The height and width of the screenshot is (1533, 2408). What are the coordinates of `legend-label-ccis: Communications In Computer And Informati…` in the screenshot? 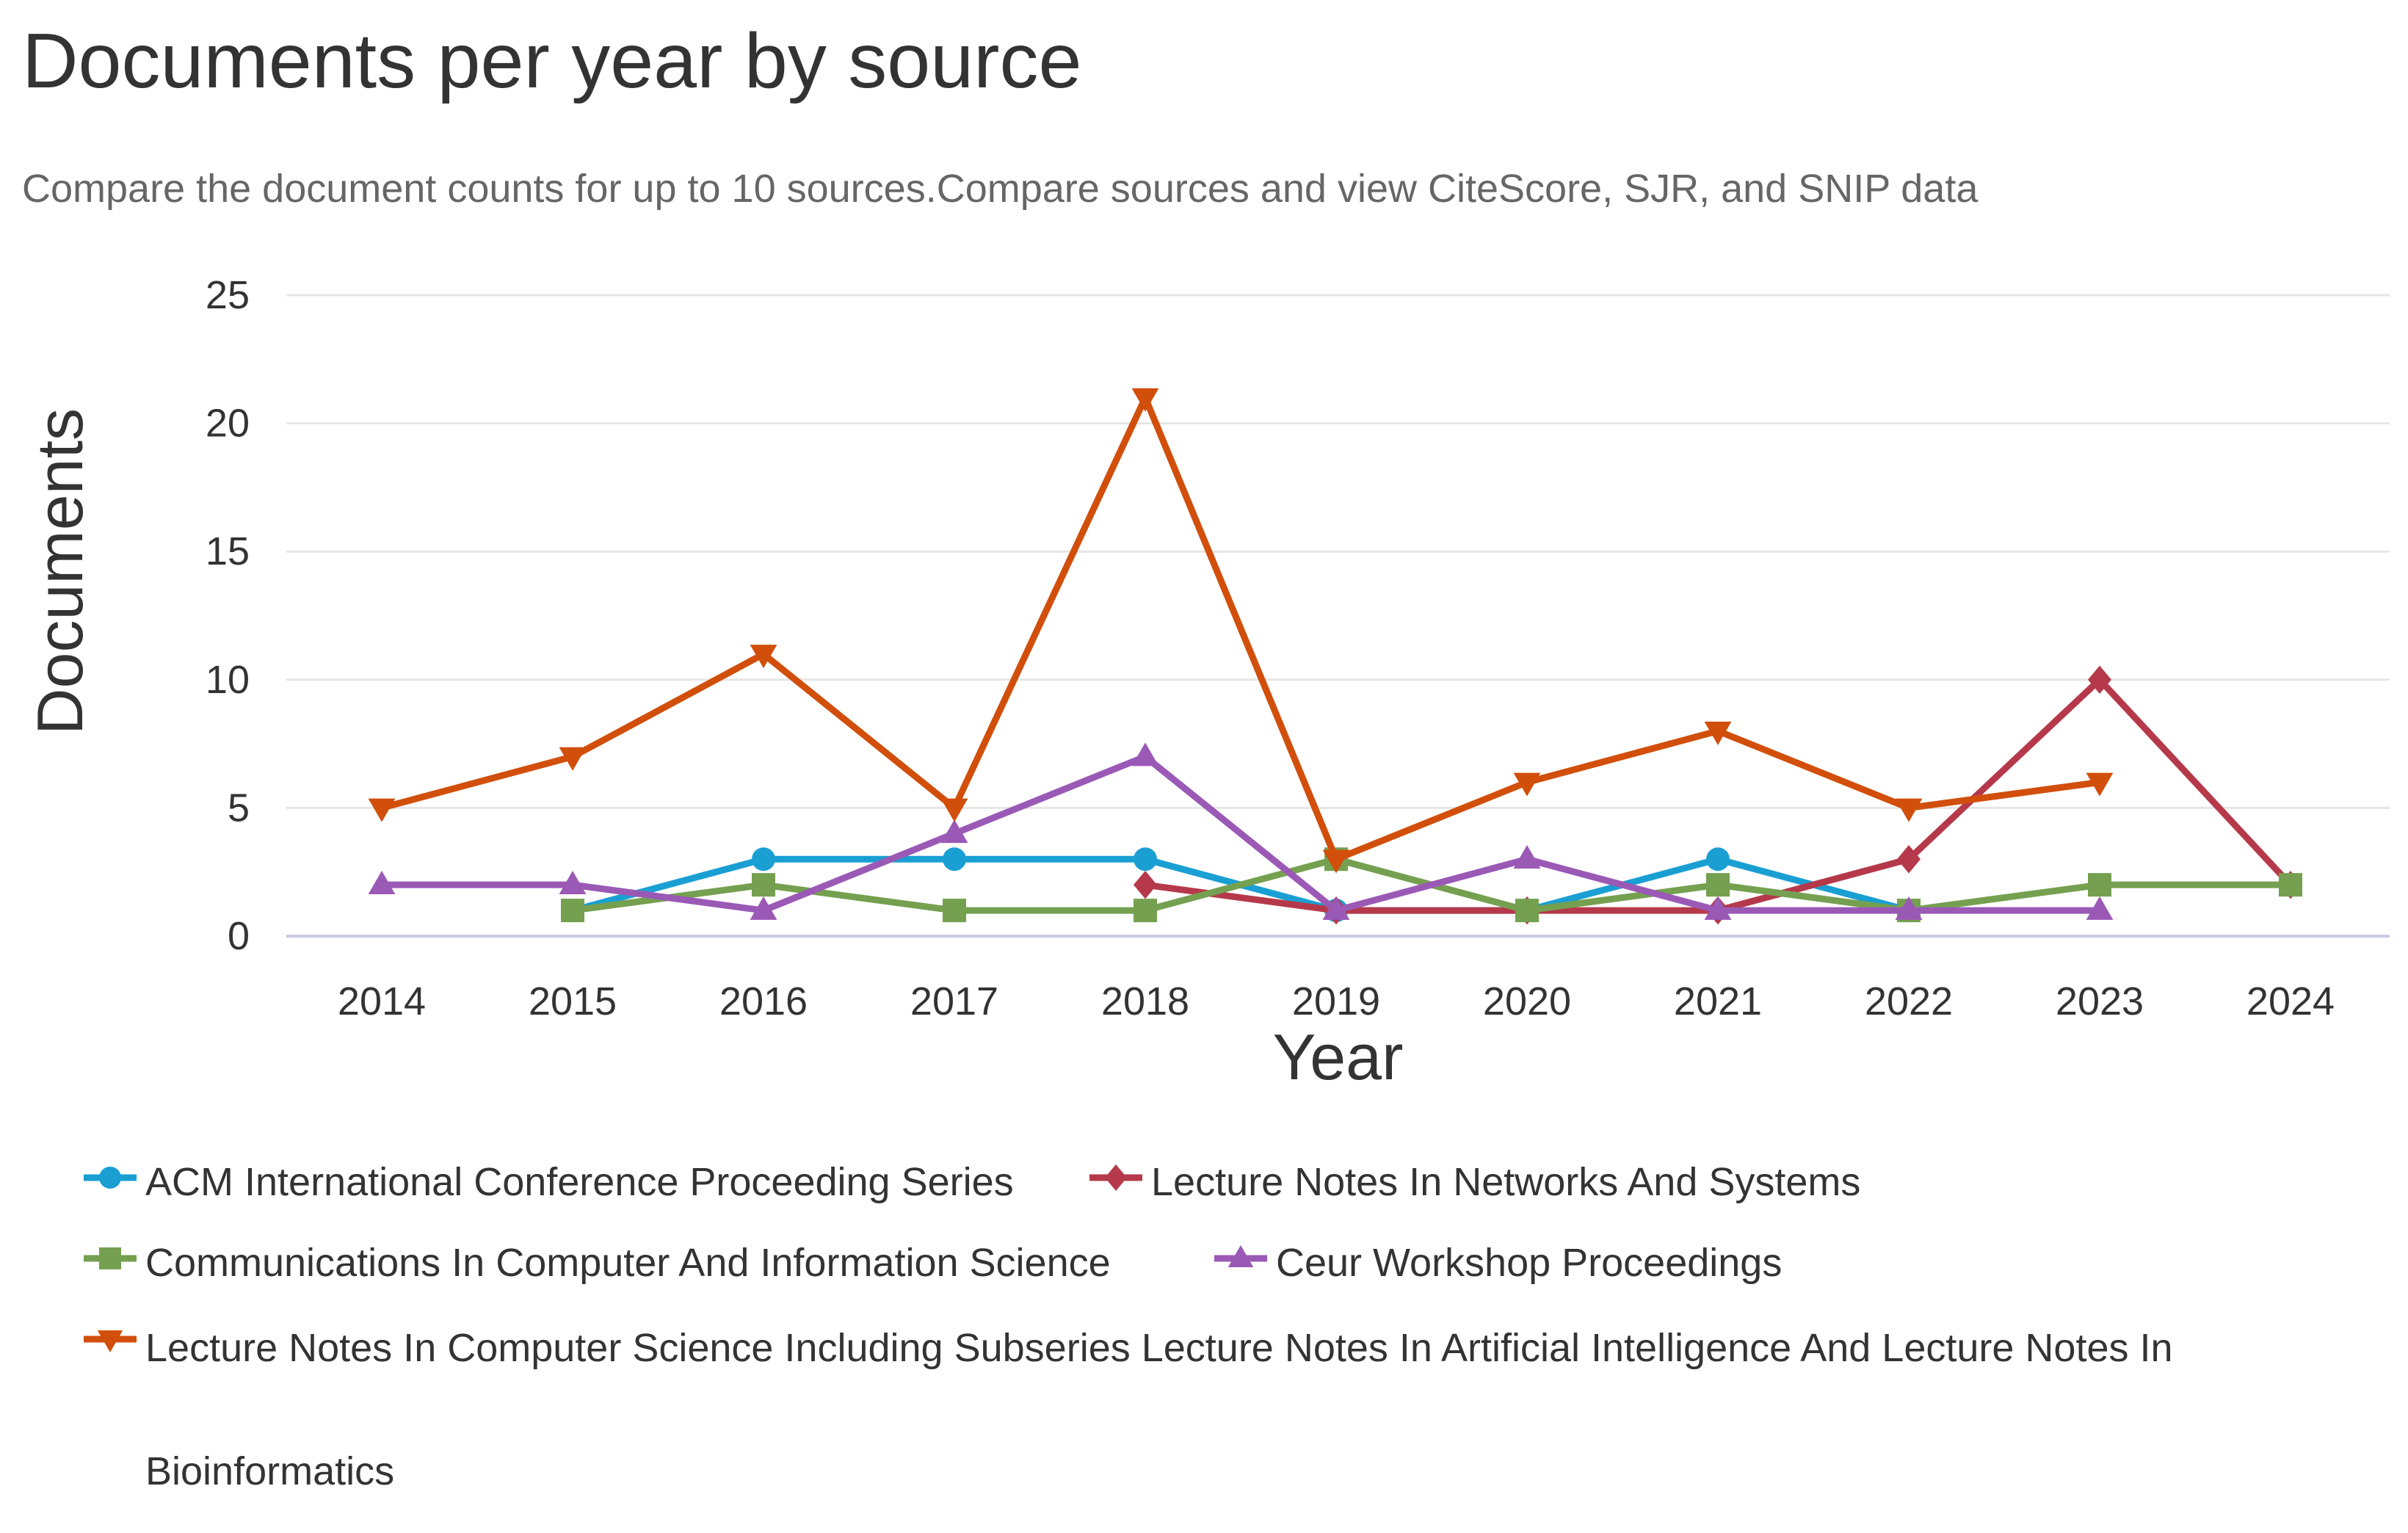 It's located at (628, 1263).